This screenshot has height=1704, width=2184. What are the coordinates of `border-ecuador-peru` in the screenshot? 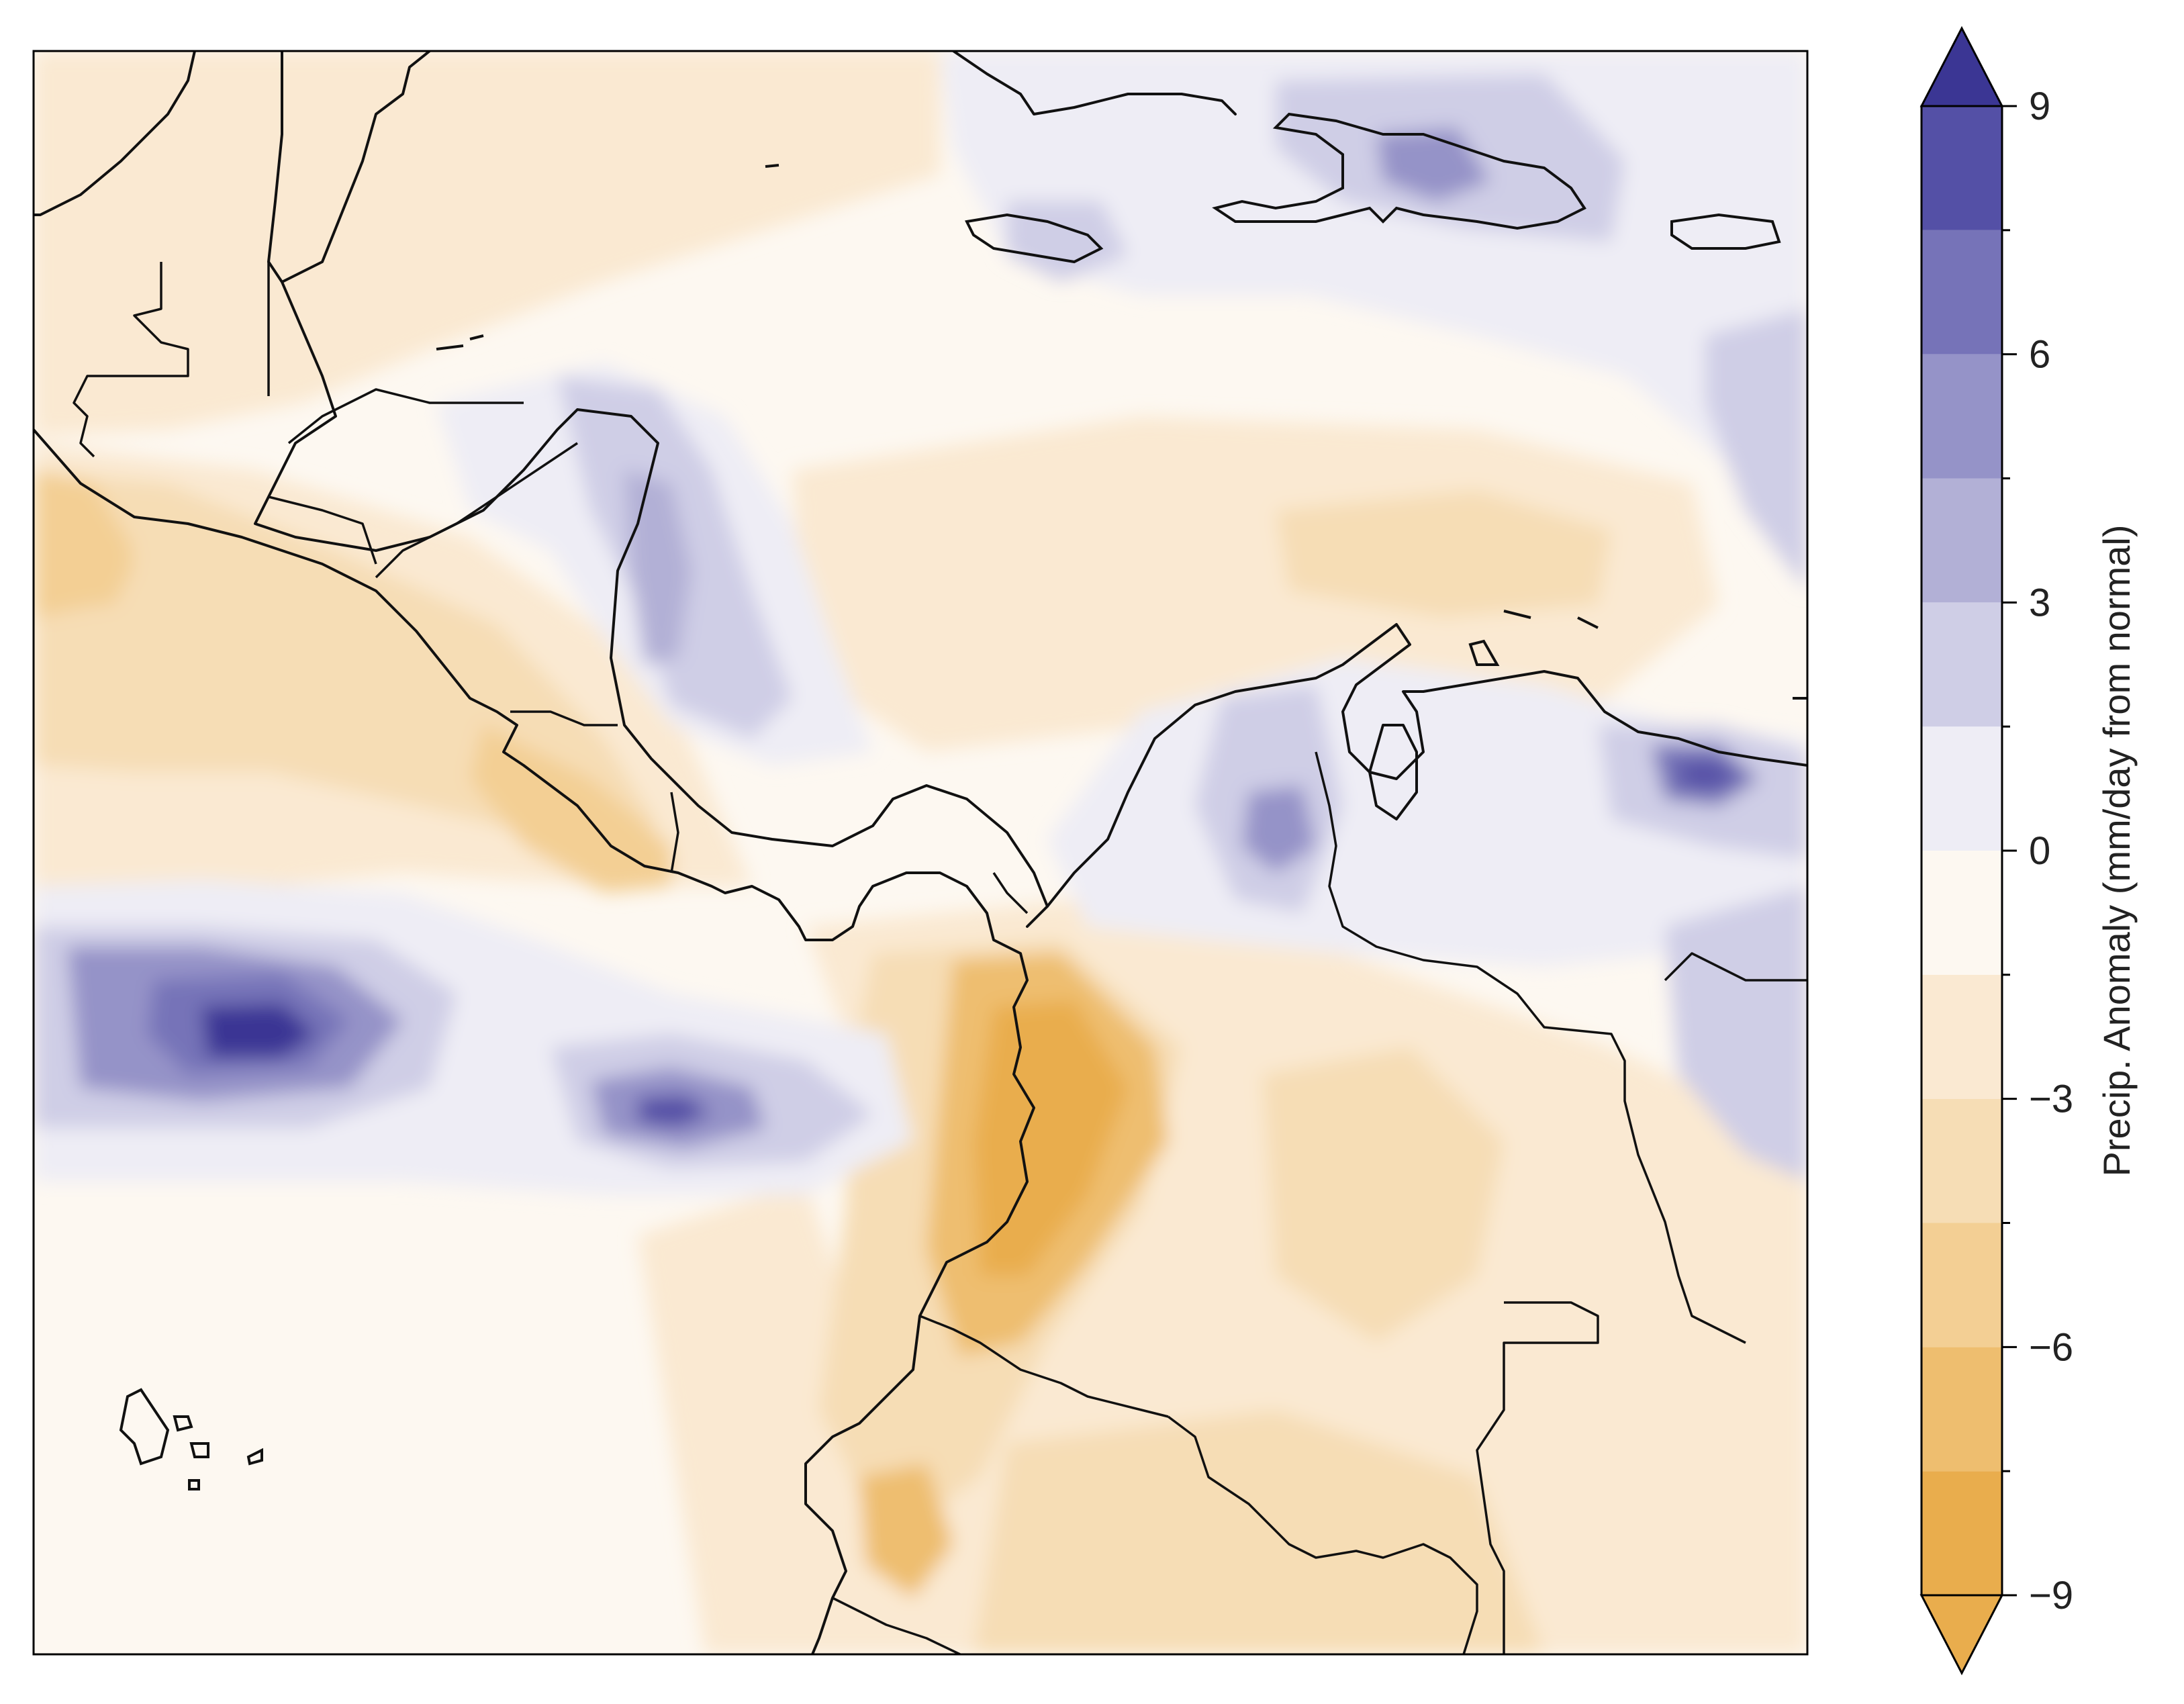 It's located at (897, 1625).